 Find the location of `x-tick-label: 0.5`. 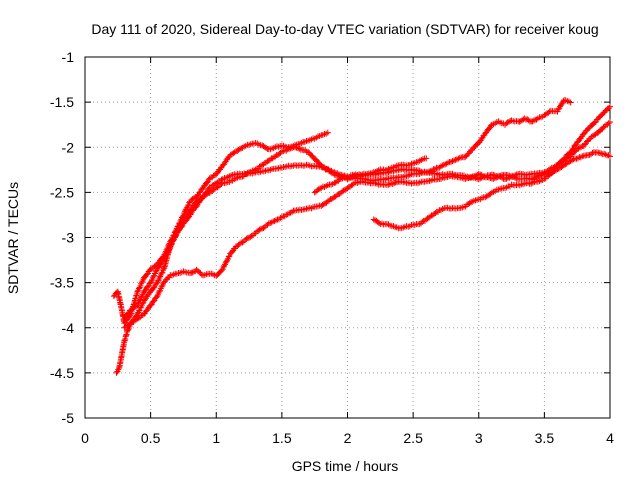

x-tick-label: 0.5 is located at coordinates (151, 438).